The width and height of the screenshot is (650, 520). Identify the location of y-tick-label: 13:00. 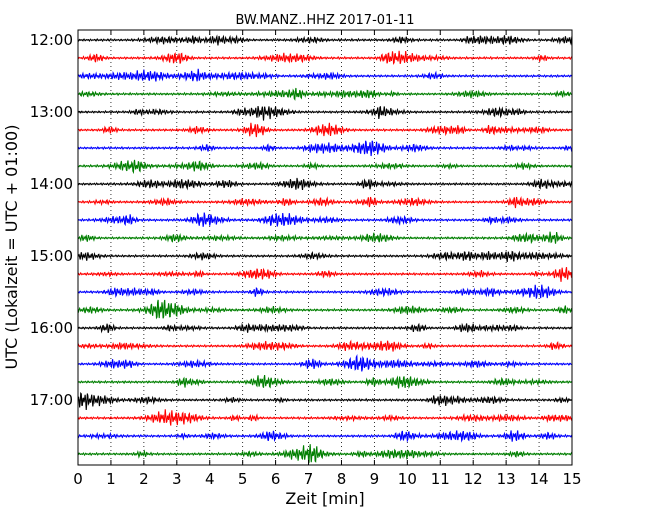
(51, 112).